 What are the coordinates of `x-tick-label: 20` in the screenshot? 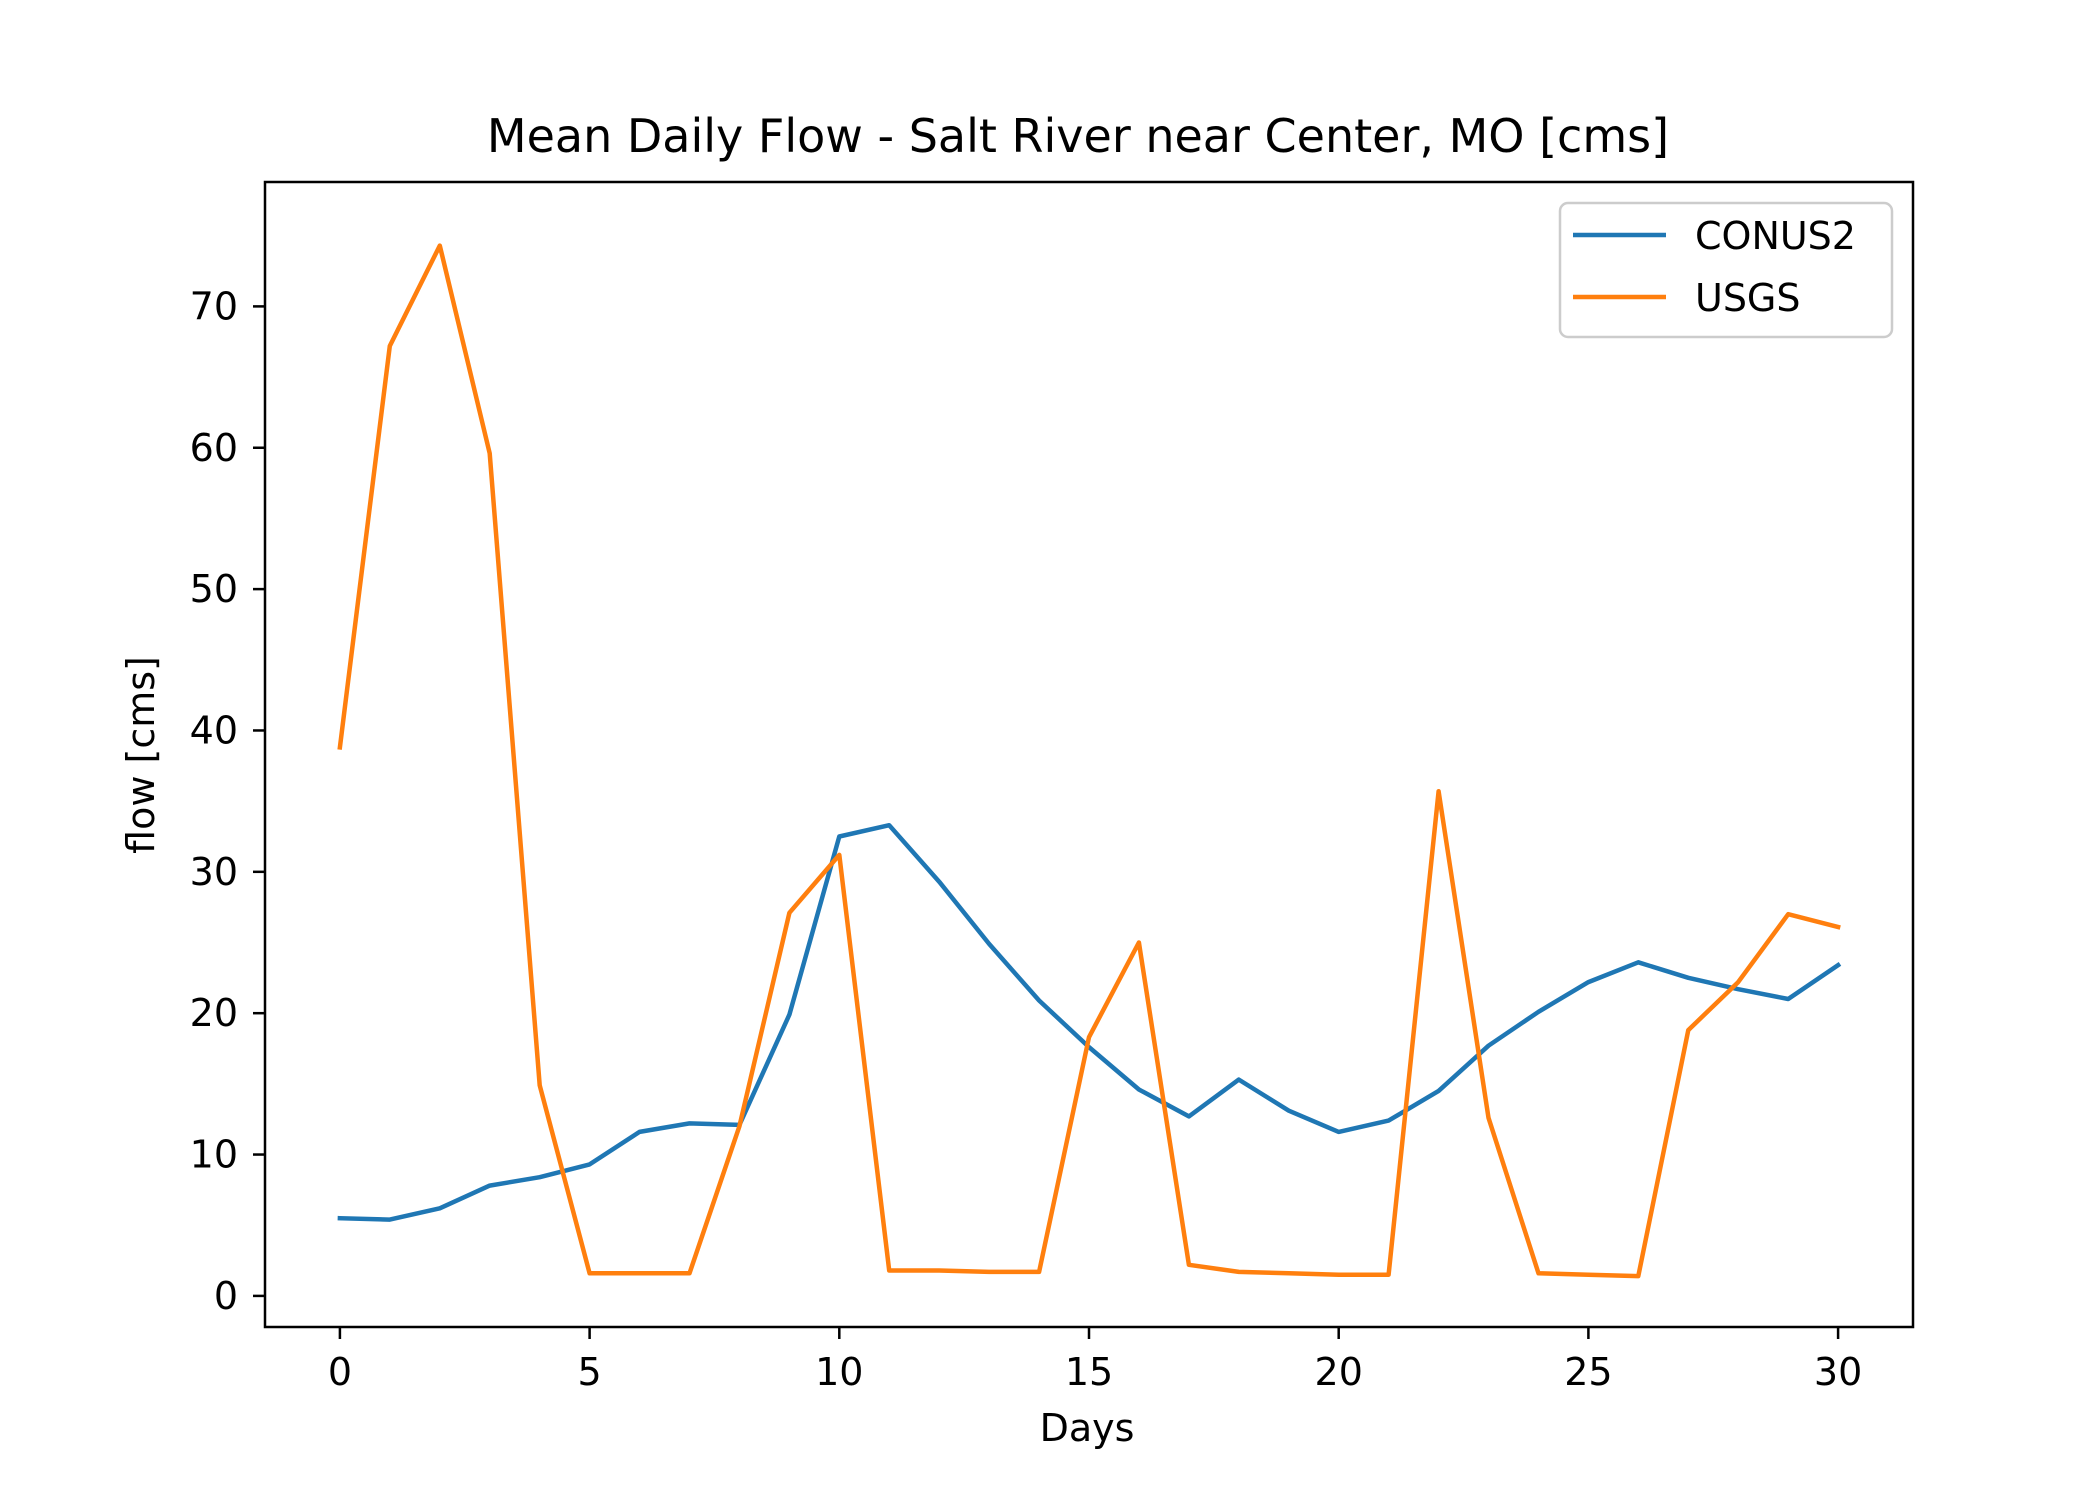 It's located at (1339, 1372).